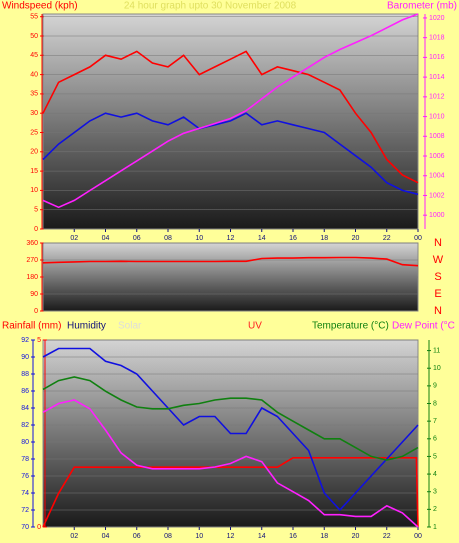 The width and height of the screenshot is (459, 543). What do you see at coordinates (34, 132) in the screenshot?
I see `y-tick-label: 25` at bounding box center [34, 132].